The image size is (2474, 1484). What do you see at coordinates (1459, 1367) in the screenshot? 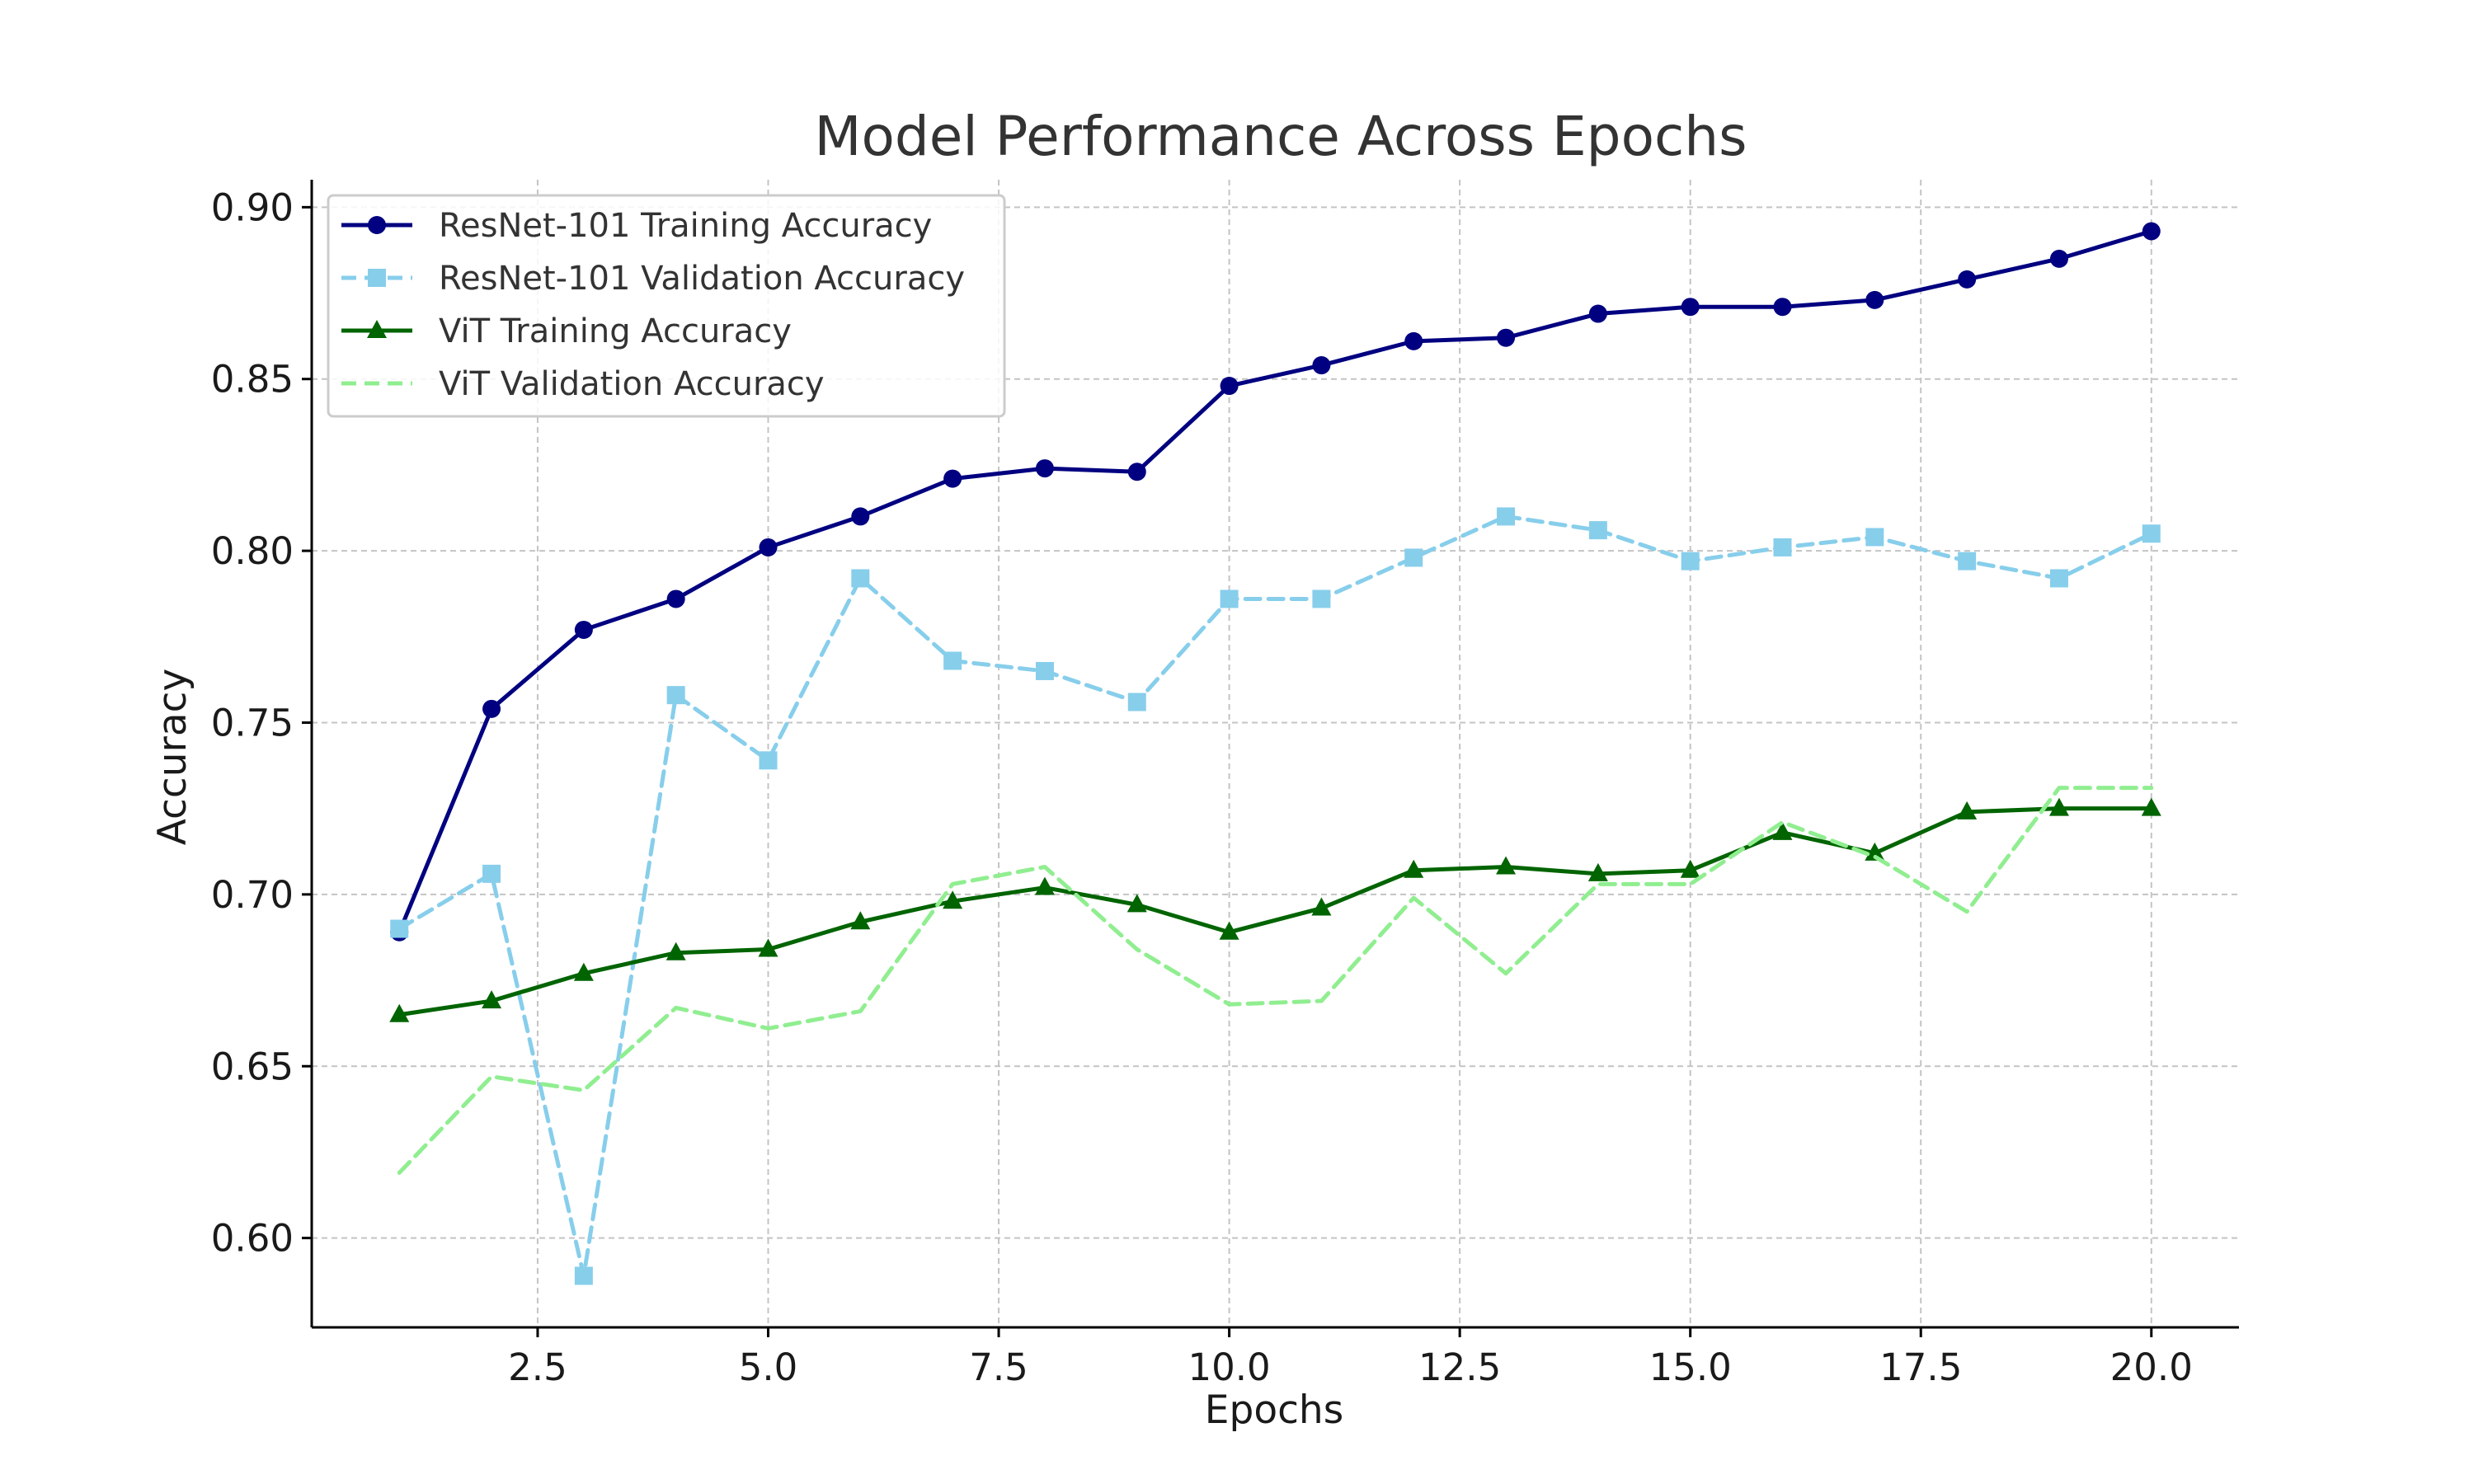
I see `x-tick-label: 12.5` at bounding box center [1459, 1367].